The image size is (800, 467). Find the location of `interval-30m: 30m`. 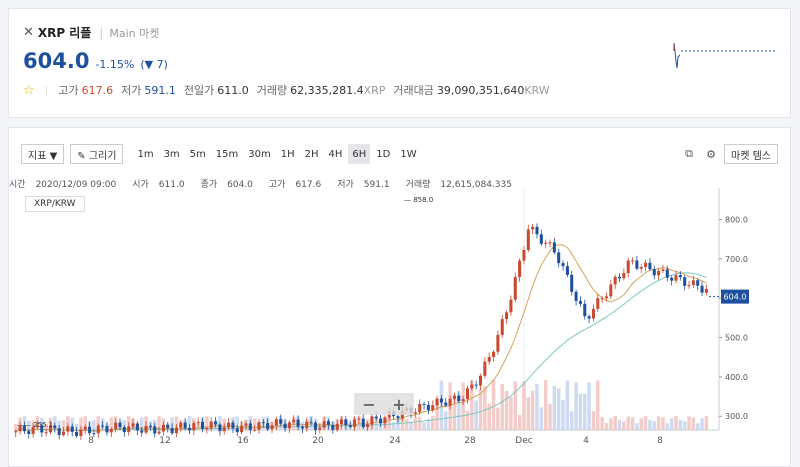

interval-30m: 30m is located at coordinates (259, 154).